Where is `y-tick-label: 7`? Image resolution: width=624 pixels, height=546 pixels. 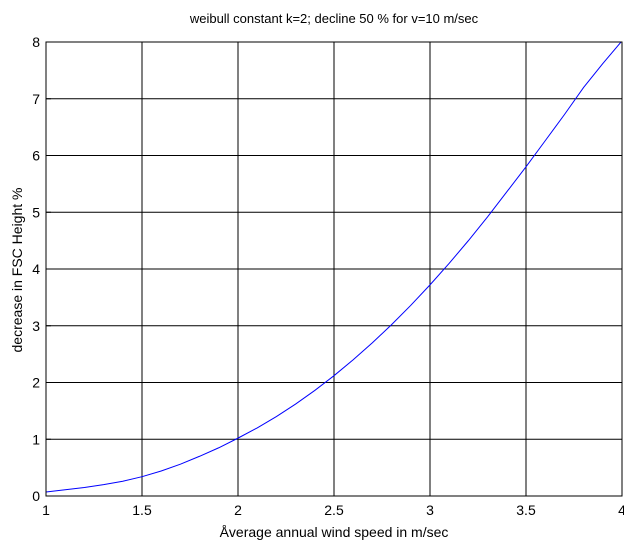 y-tick-label: 7 is located at coordinates (36, 99).